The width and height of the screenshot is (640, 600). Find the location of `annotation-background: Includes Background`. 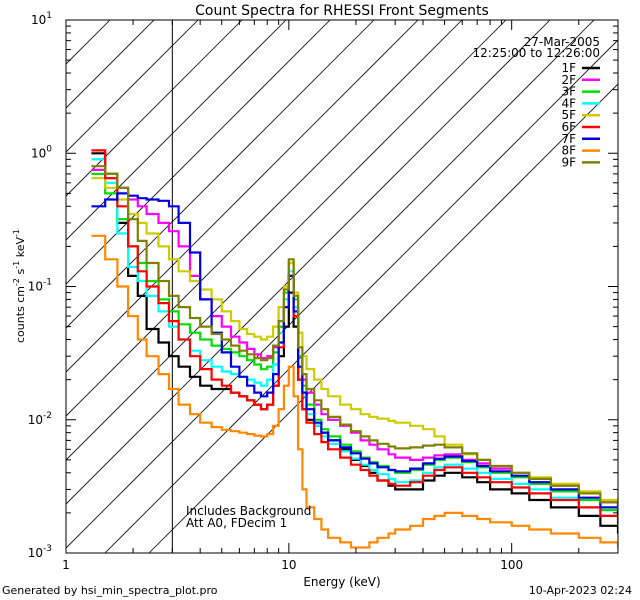

annotation-background: Includes Background is located at coordinates (248, 511).